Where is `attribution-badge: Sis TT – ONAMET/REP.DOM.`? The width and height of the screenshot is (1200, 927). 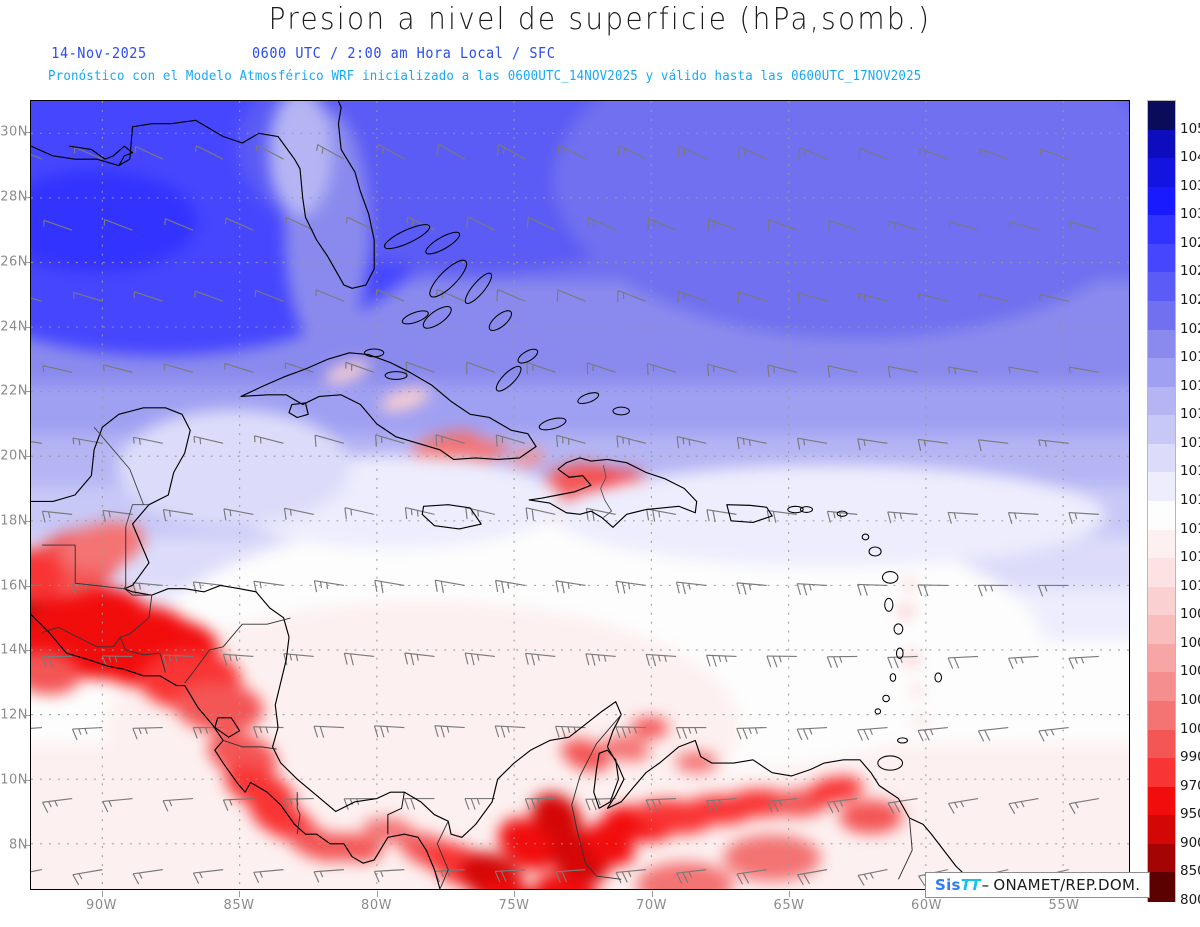
attribution-badge: Sis TT – ONAMET/REP.DOM. is located at coordinates (1038, 885).